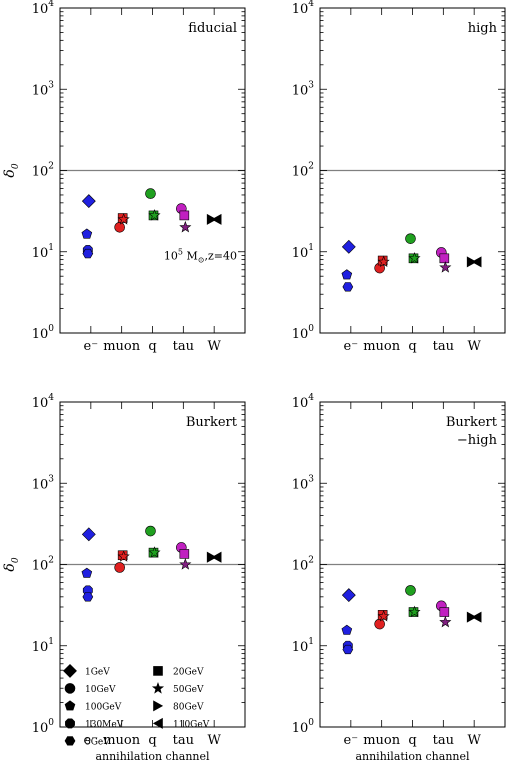 Image resolution: width=520 pixels, height=765 pixels. What do you see at coordinates (483, 28) in the screenshot?
I see `panel-title: high` at bounding box center [483, 28].